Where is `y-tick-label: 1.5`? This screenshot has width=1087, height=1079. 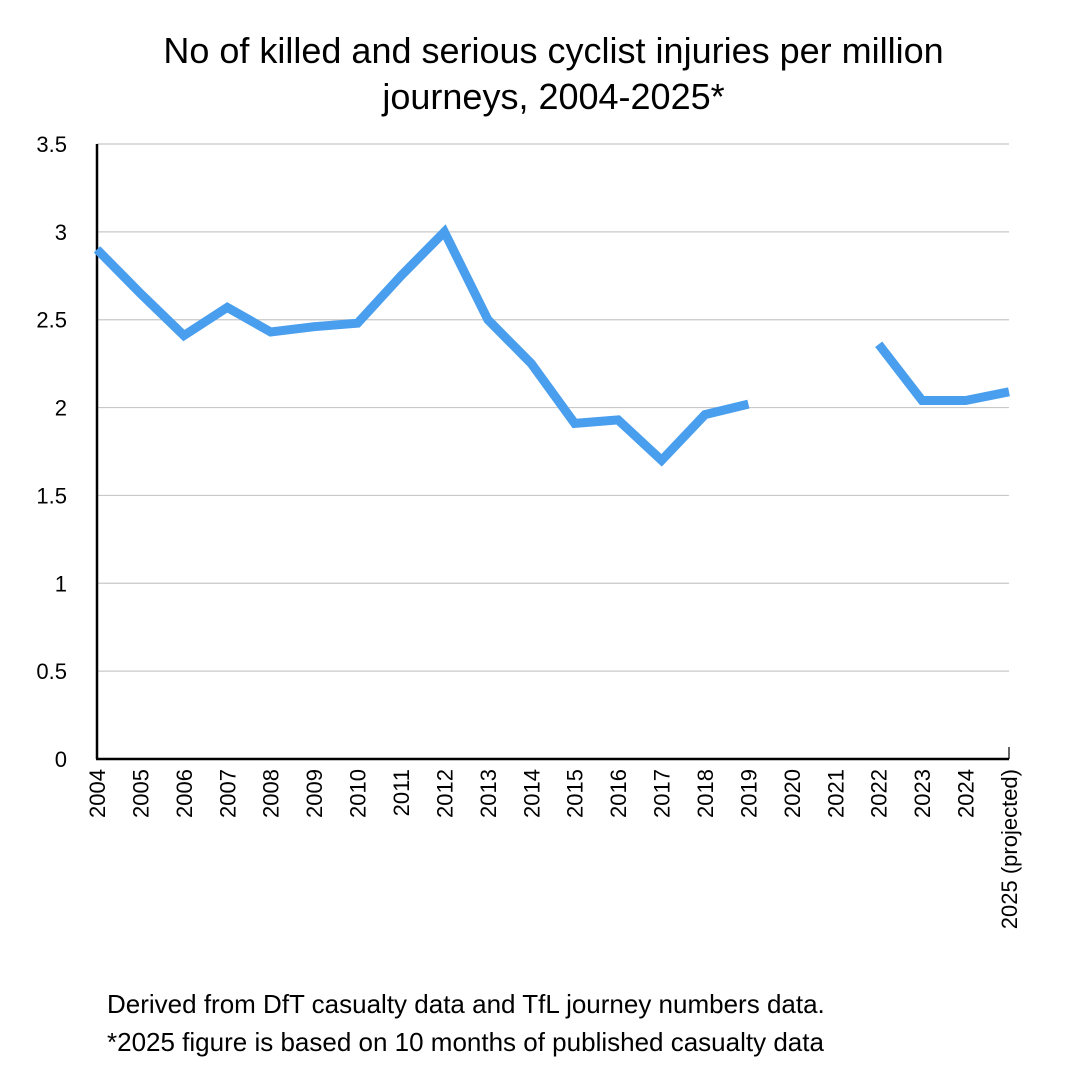
y-tick-label: 1.5 is located at coordinates (51, 495).